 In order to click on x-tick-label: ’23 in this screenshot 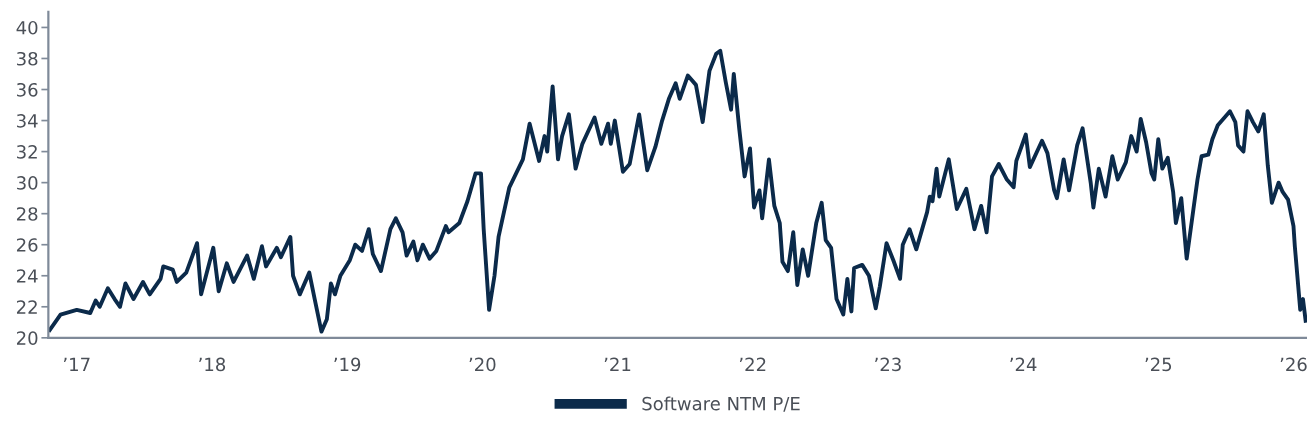, I will do `click(888, 364)`.